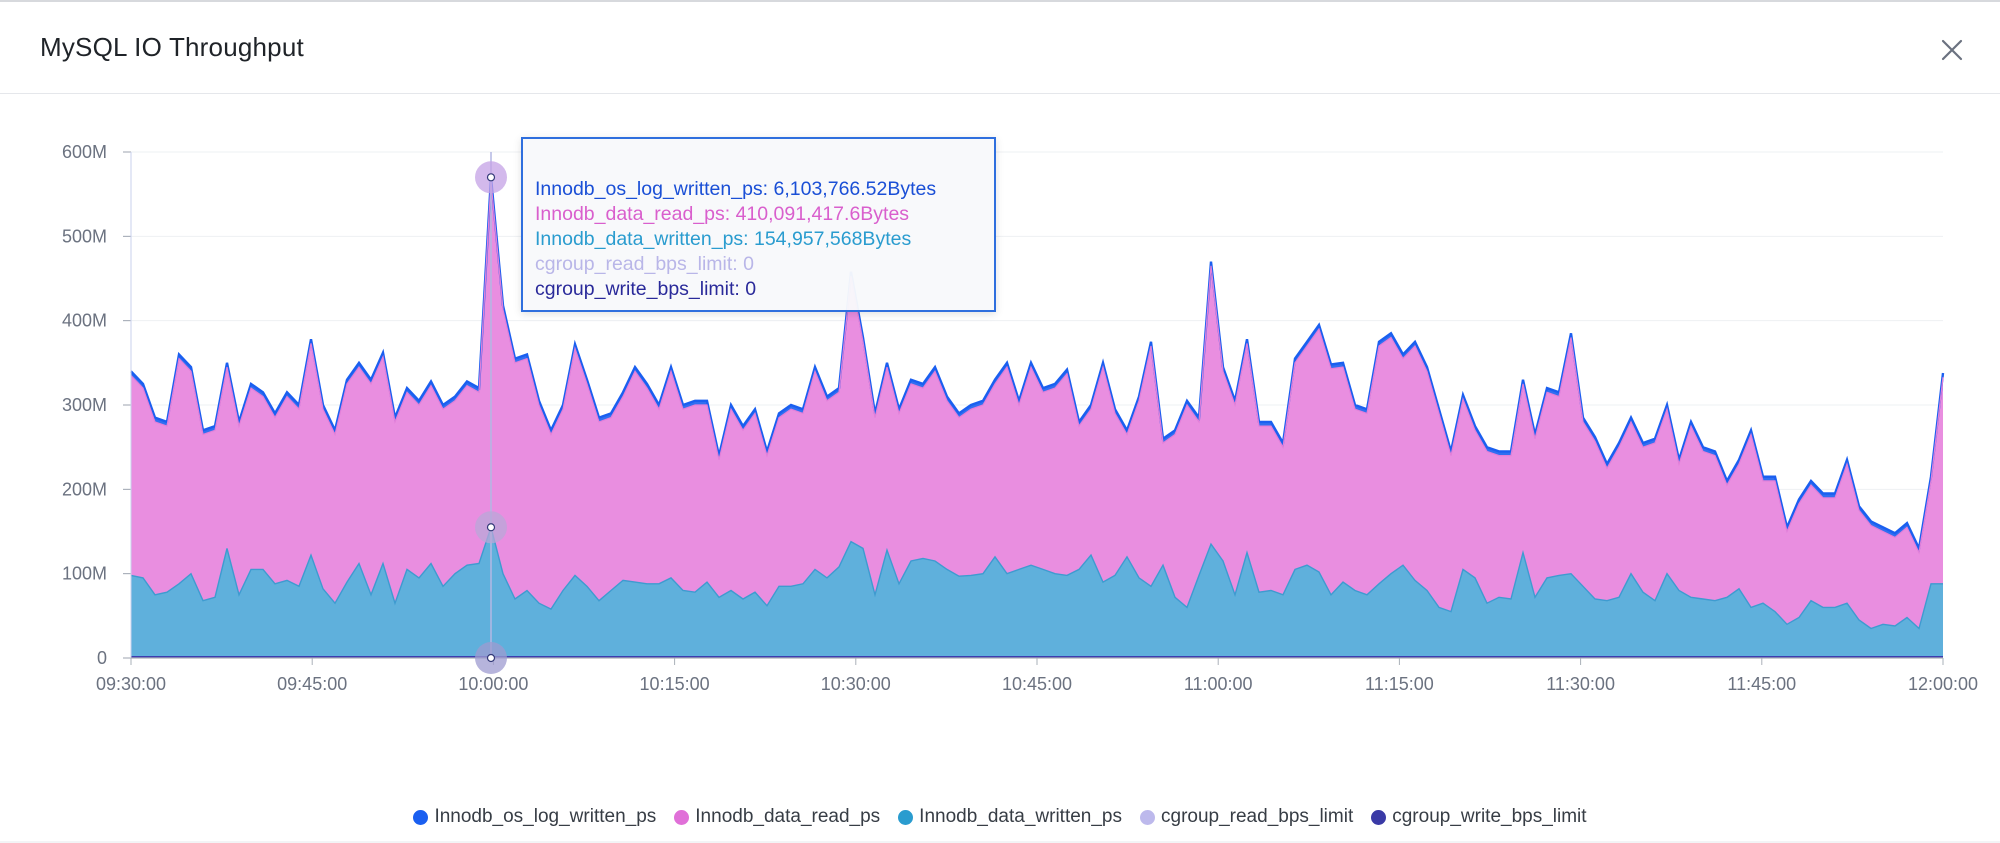 Image resolution: width=2000 pixels, height=843 pixels. I want to click on y-tick-label: 100M, so click(84, 574).